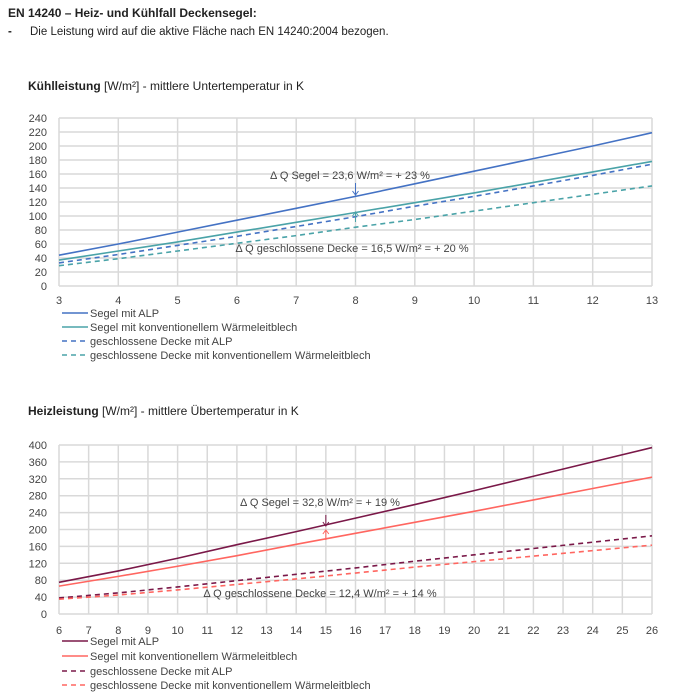  I want to click on x-tick-label: 16, so click(355, 631).